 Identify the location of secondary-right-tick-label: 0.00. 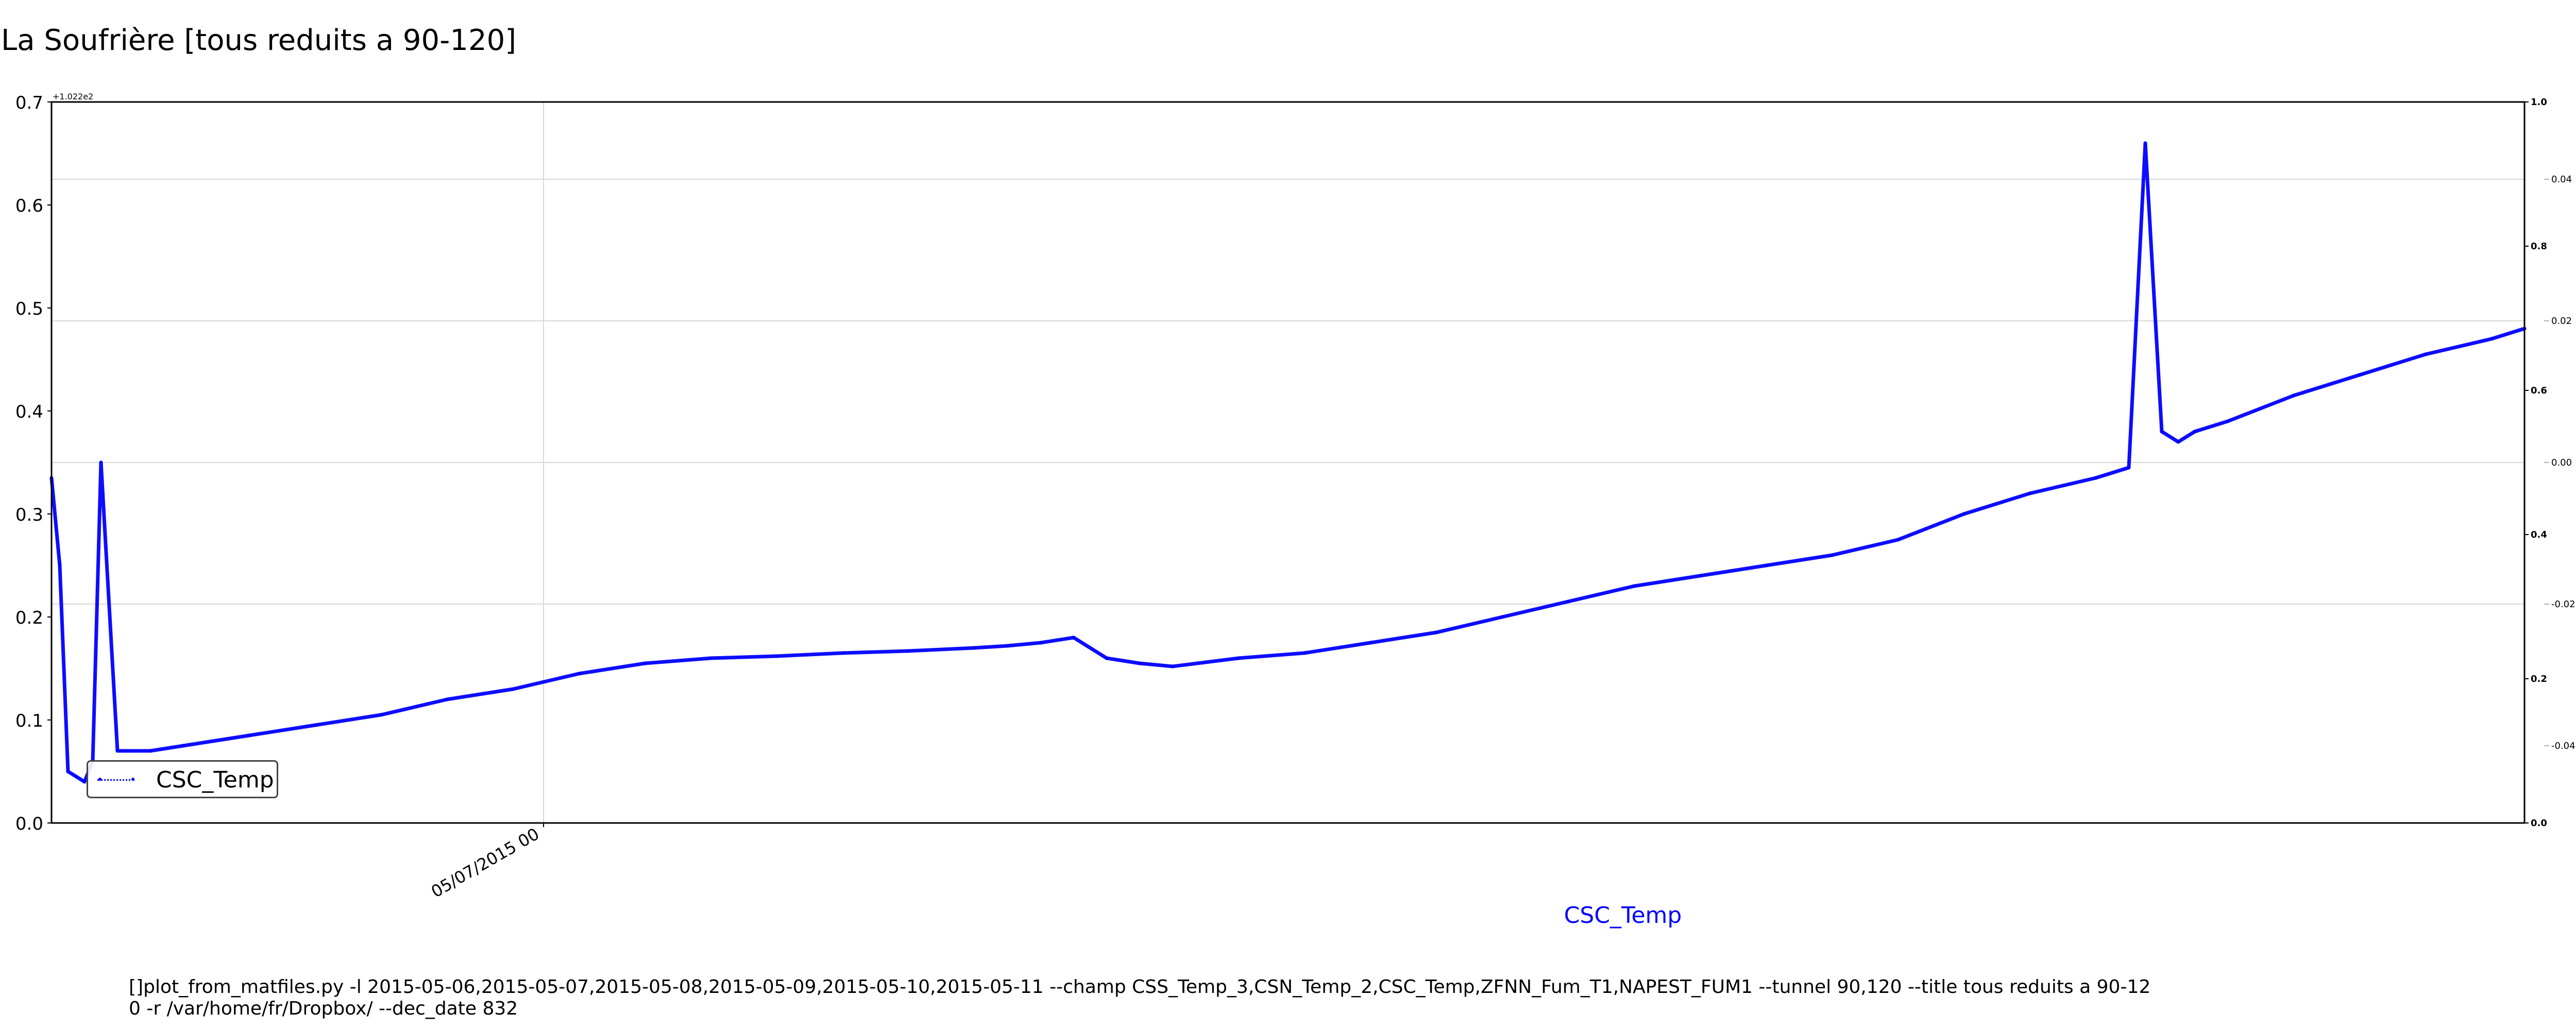
(2561, 462).